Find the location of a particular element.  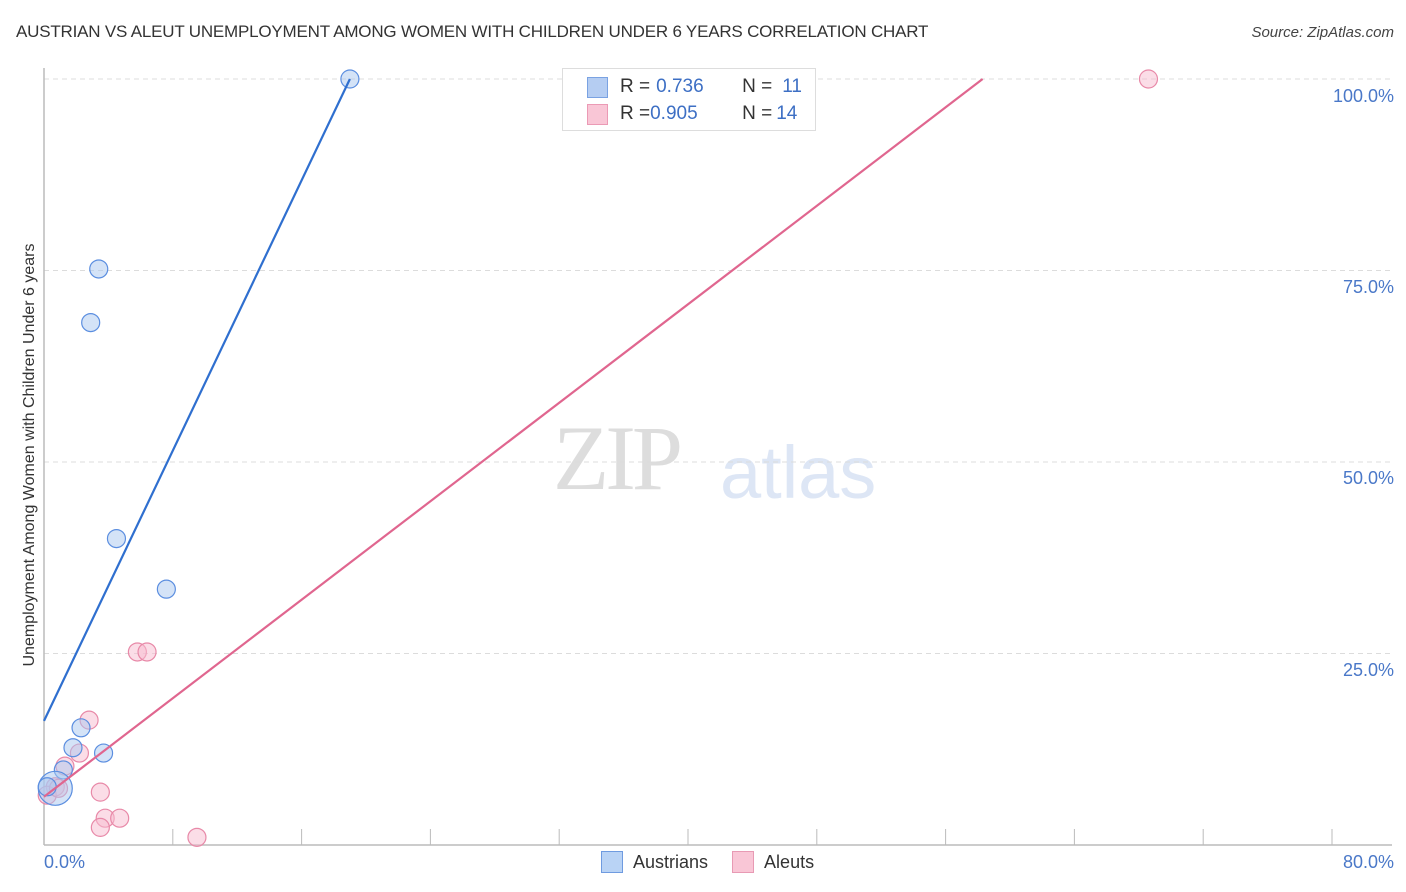

legend-row-austrians: R = 0.736 N = 11 is located at coordinates (694, 87).